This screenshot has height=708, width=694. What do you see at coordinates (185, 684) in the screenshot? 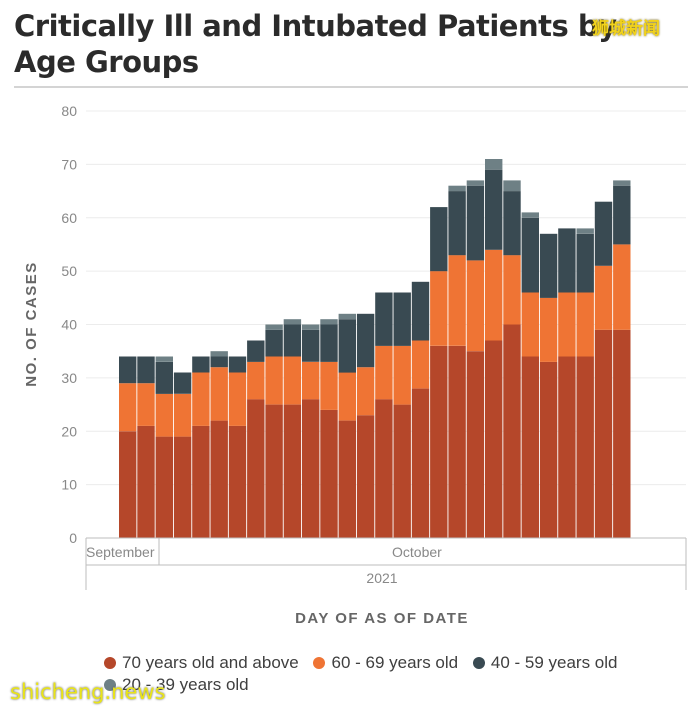
I see `legend-label: 20 - 39 years old` at bounding box center [185, 684].